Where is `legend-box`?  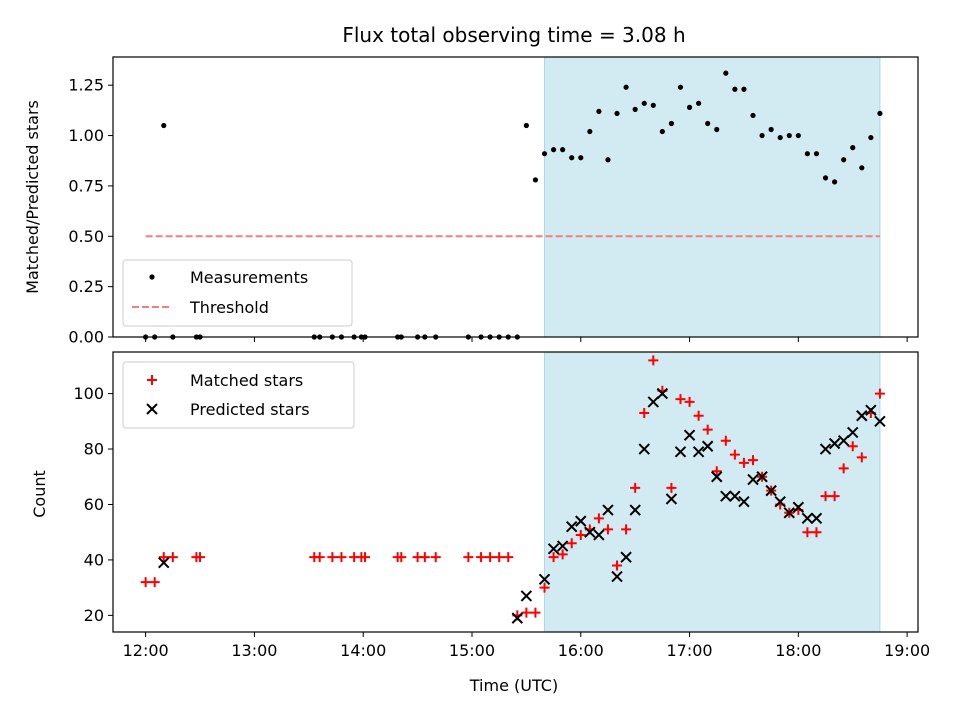
legend-box is located at coordinates (238, 395).